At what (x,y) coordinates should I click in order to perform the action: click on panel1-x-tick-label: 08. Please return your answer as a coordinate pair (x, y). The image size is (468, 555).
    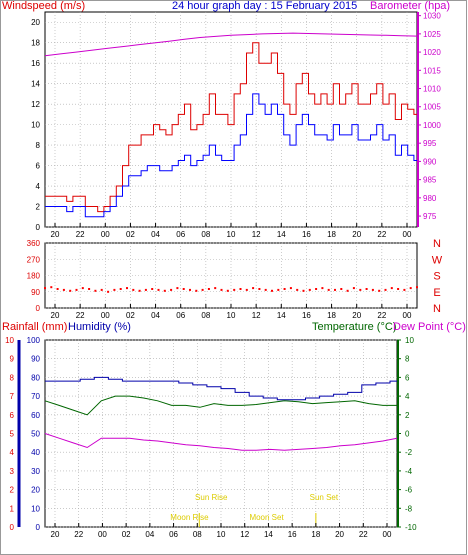
    Looking at the image, I should click on (205, 234).